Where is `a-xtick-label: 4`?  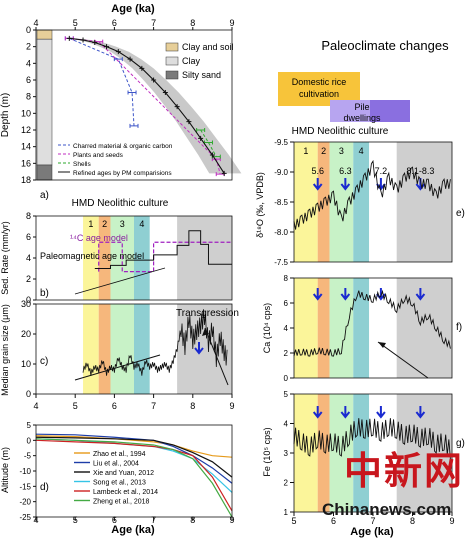 a-xtick-label: 4 is located at coordinates (35, 23).